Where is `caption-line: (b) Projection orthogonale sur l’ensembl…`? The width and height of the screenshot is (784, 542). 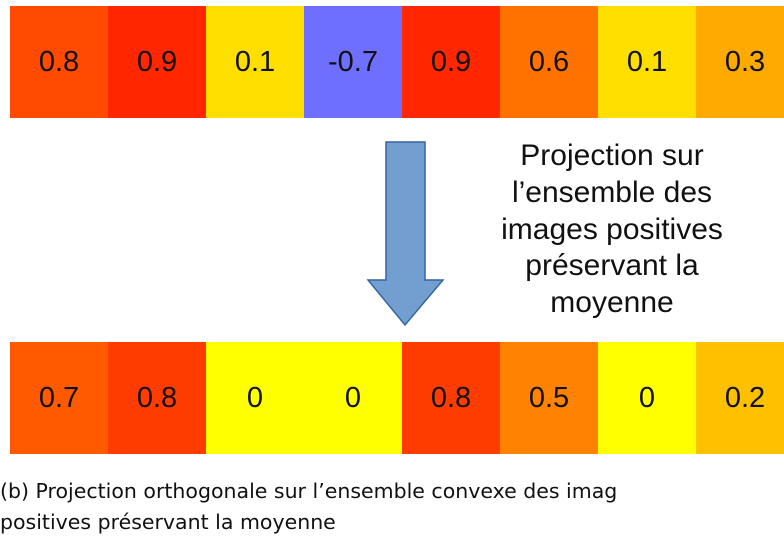
caption-line: (b) Projection orthogonale sur l’ensembl… is located at coordinates (309, 491).